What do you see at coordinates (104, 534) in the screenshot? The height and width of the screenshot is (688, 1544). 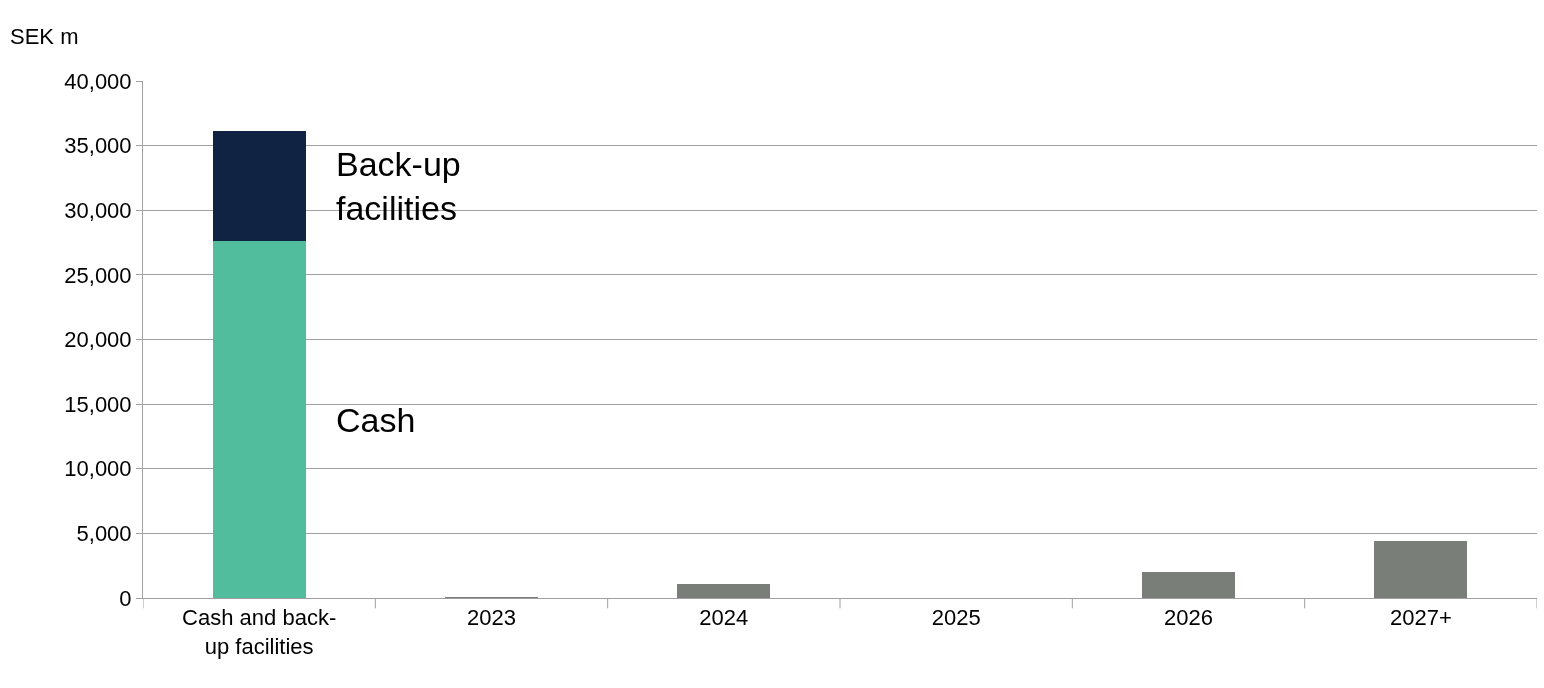 I see `y-tick-label: 5,000` at bounding box center [104, 534].